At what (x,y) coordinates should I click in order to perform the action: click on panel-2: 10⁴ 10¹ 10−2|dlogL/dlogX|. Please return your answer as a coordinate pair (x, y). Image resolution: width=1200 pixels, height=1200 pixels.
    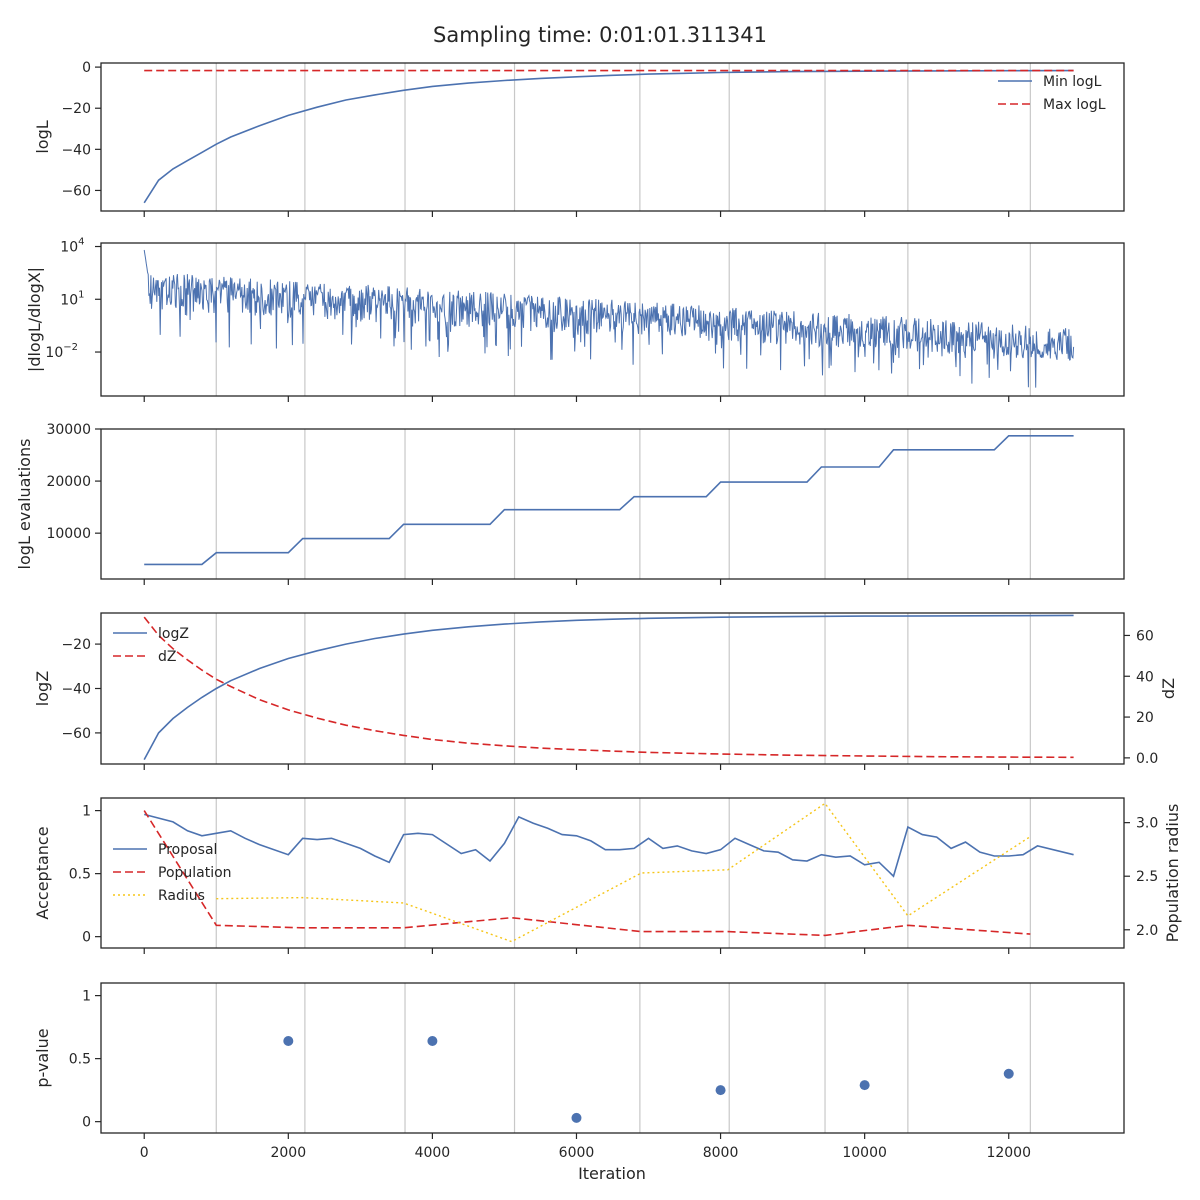
    Looking at the image, I should click on (575, 319).